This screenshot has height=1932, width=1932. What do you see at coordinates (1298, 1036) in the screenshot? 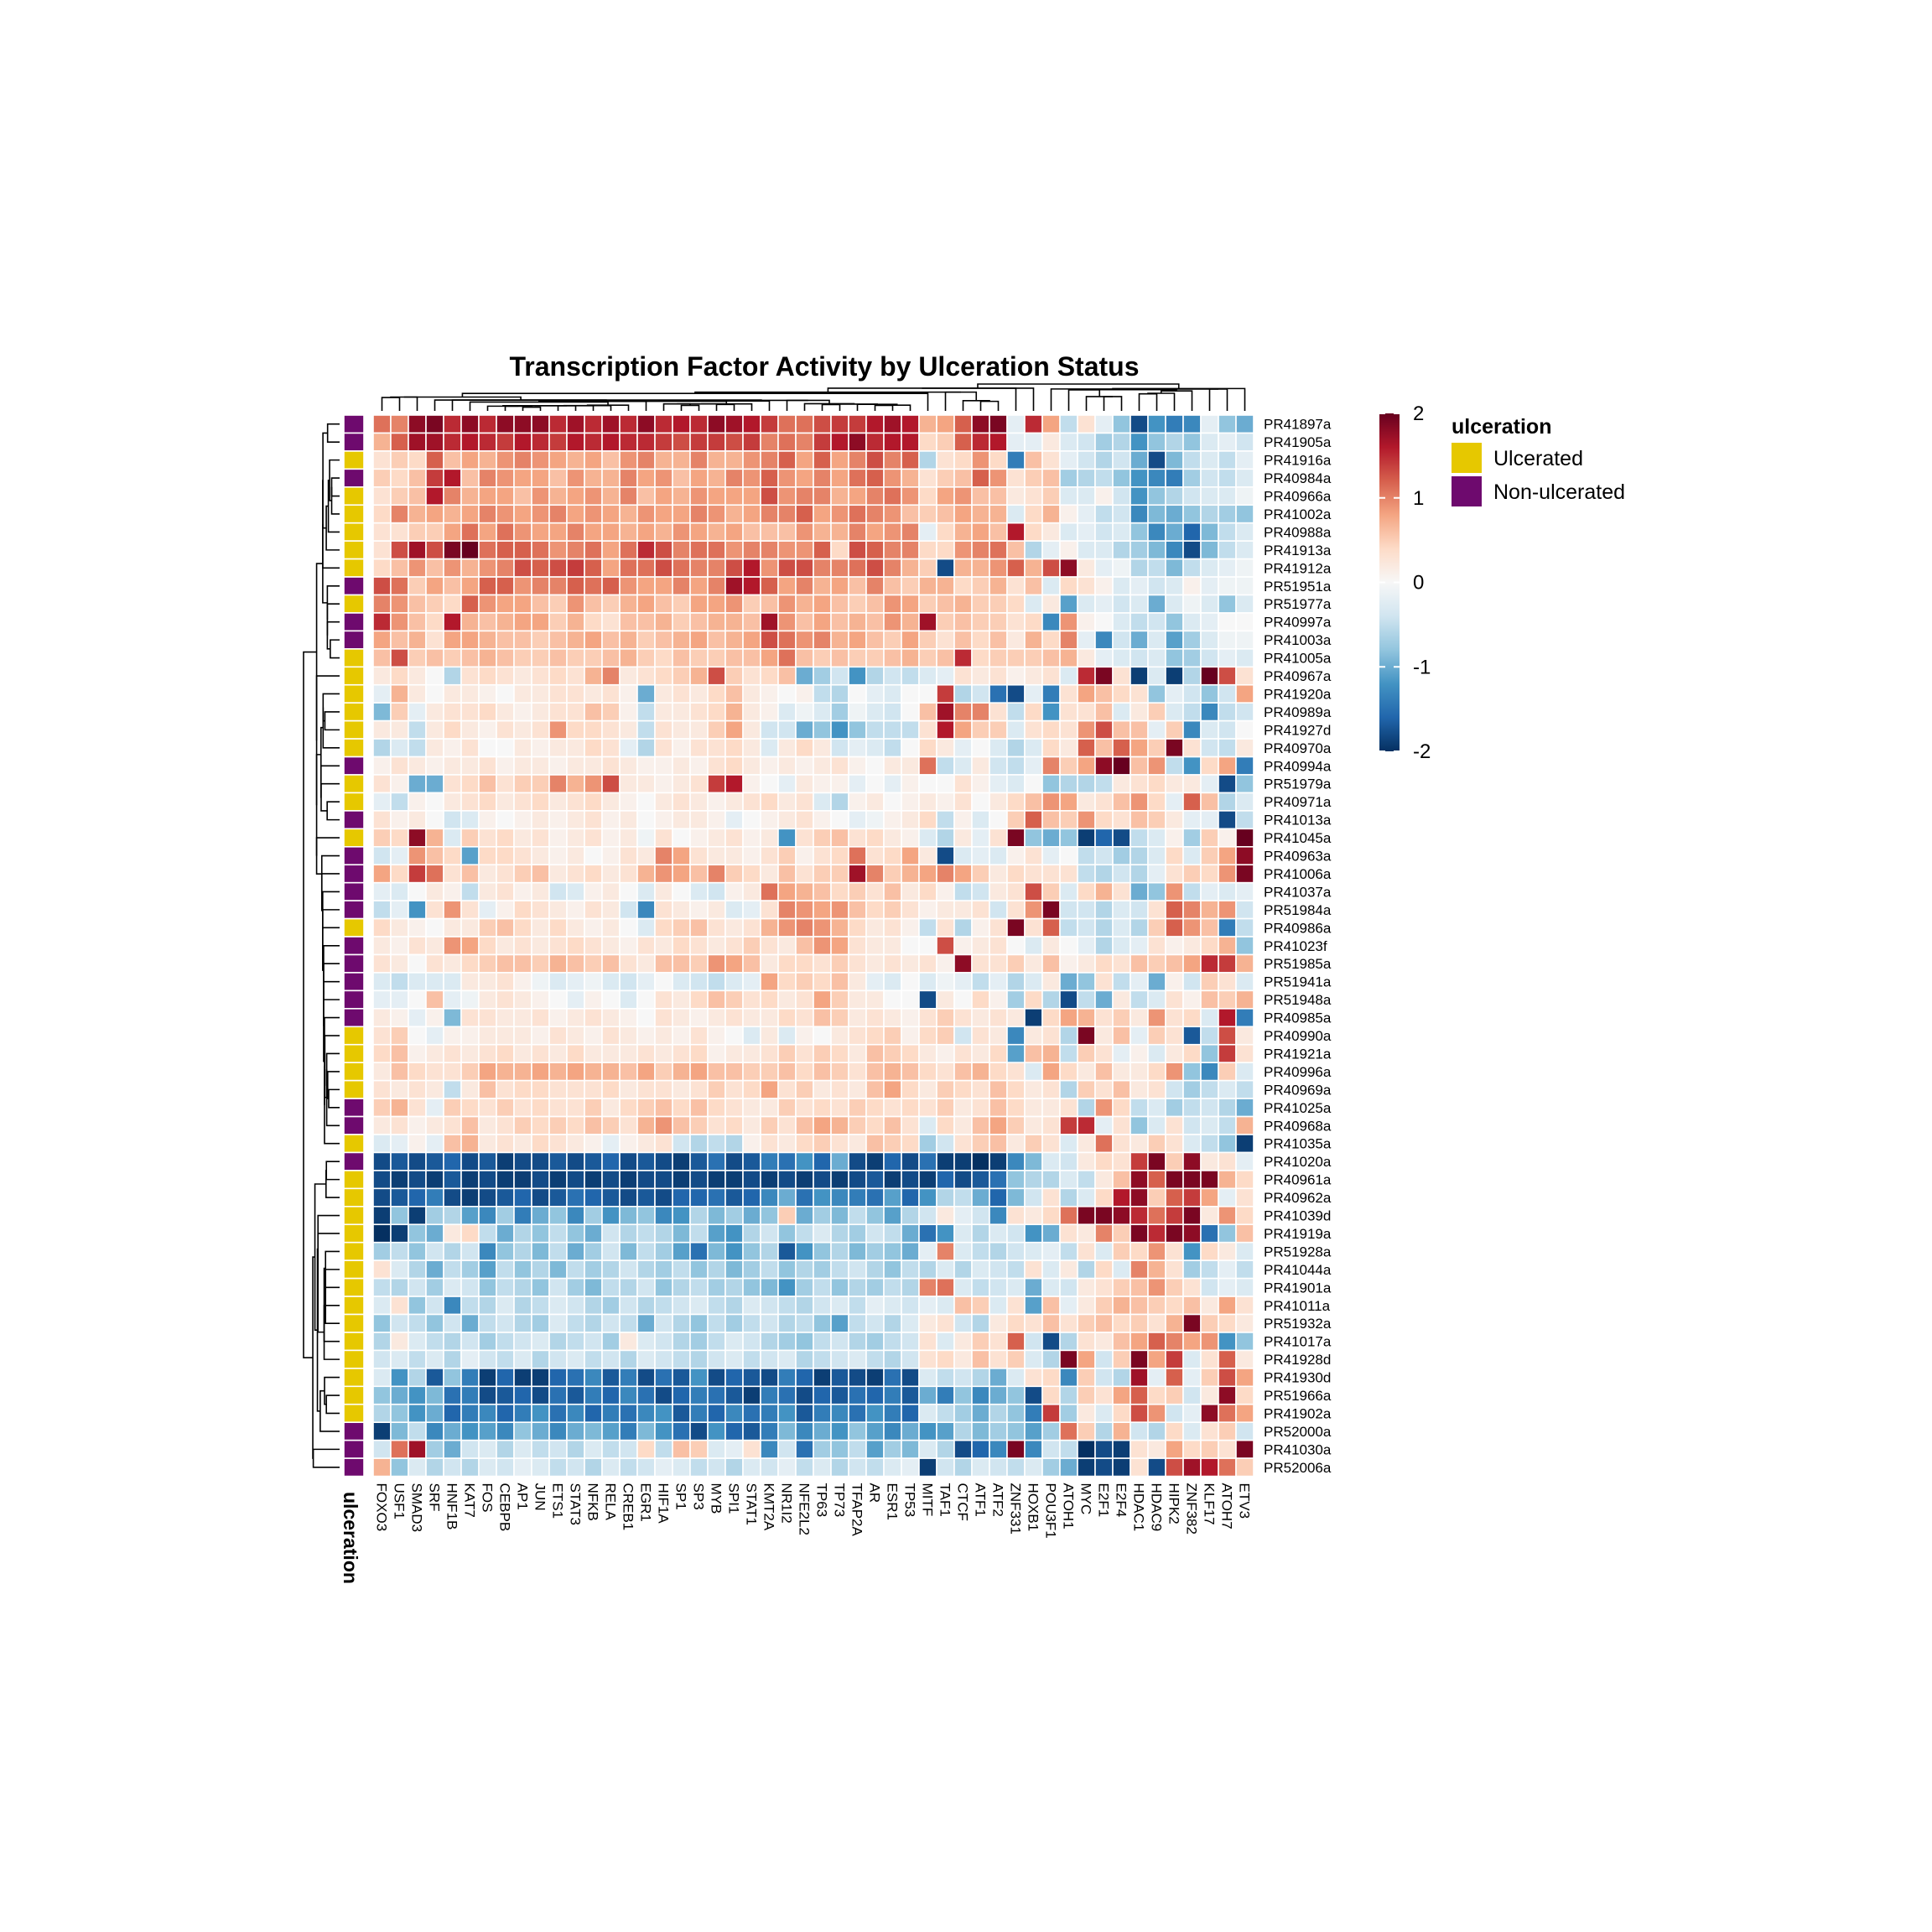
I see `row-label: PR40990a` at bounding box center [1298, 1036].